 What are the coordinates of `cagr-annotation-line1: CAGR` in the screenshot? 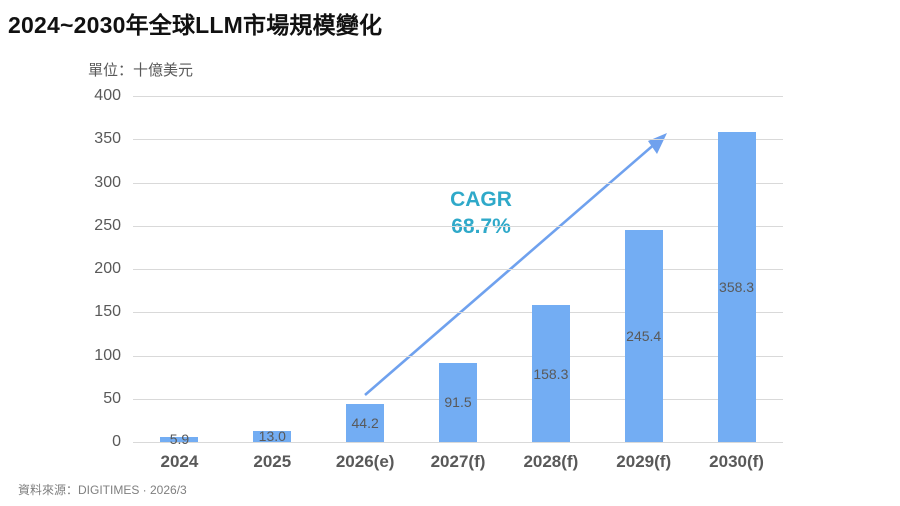 It's located at (481, 199).